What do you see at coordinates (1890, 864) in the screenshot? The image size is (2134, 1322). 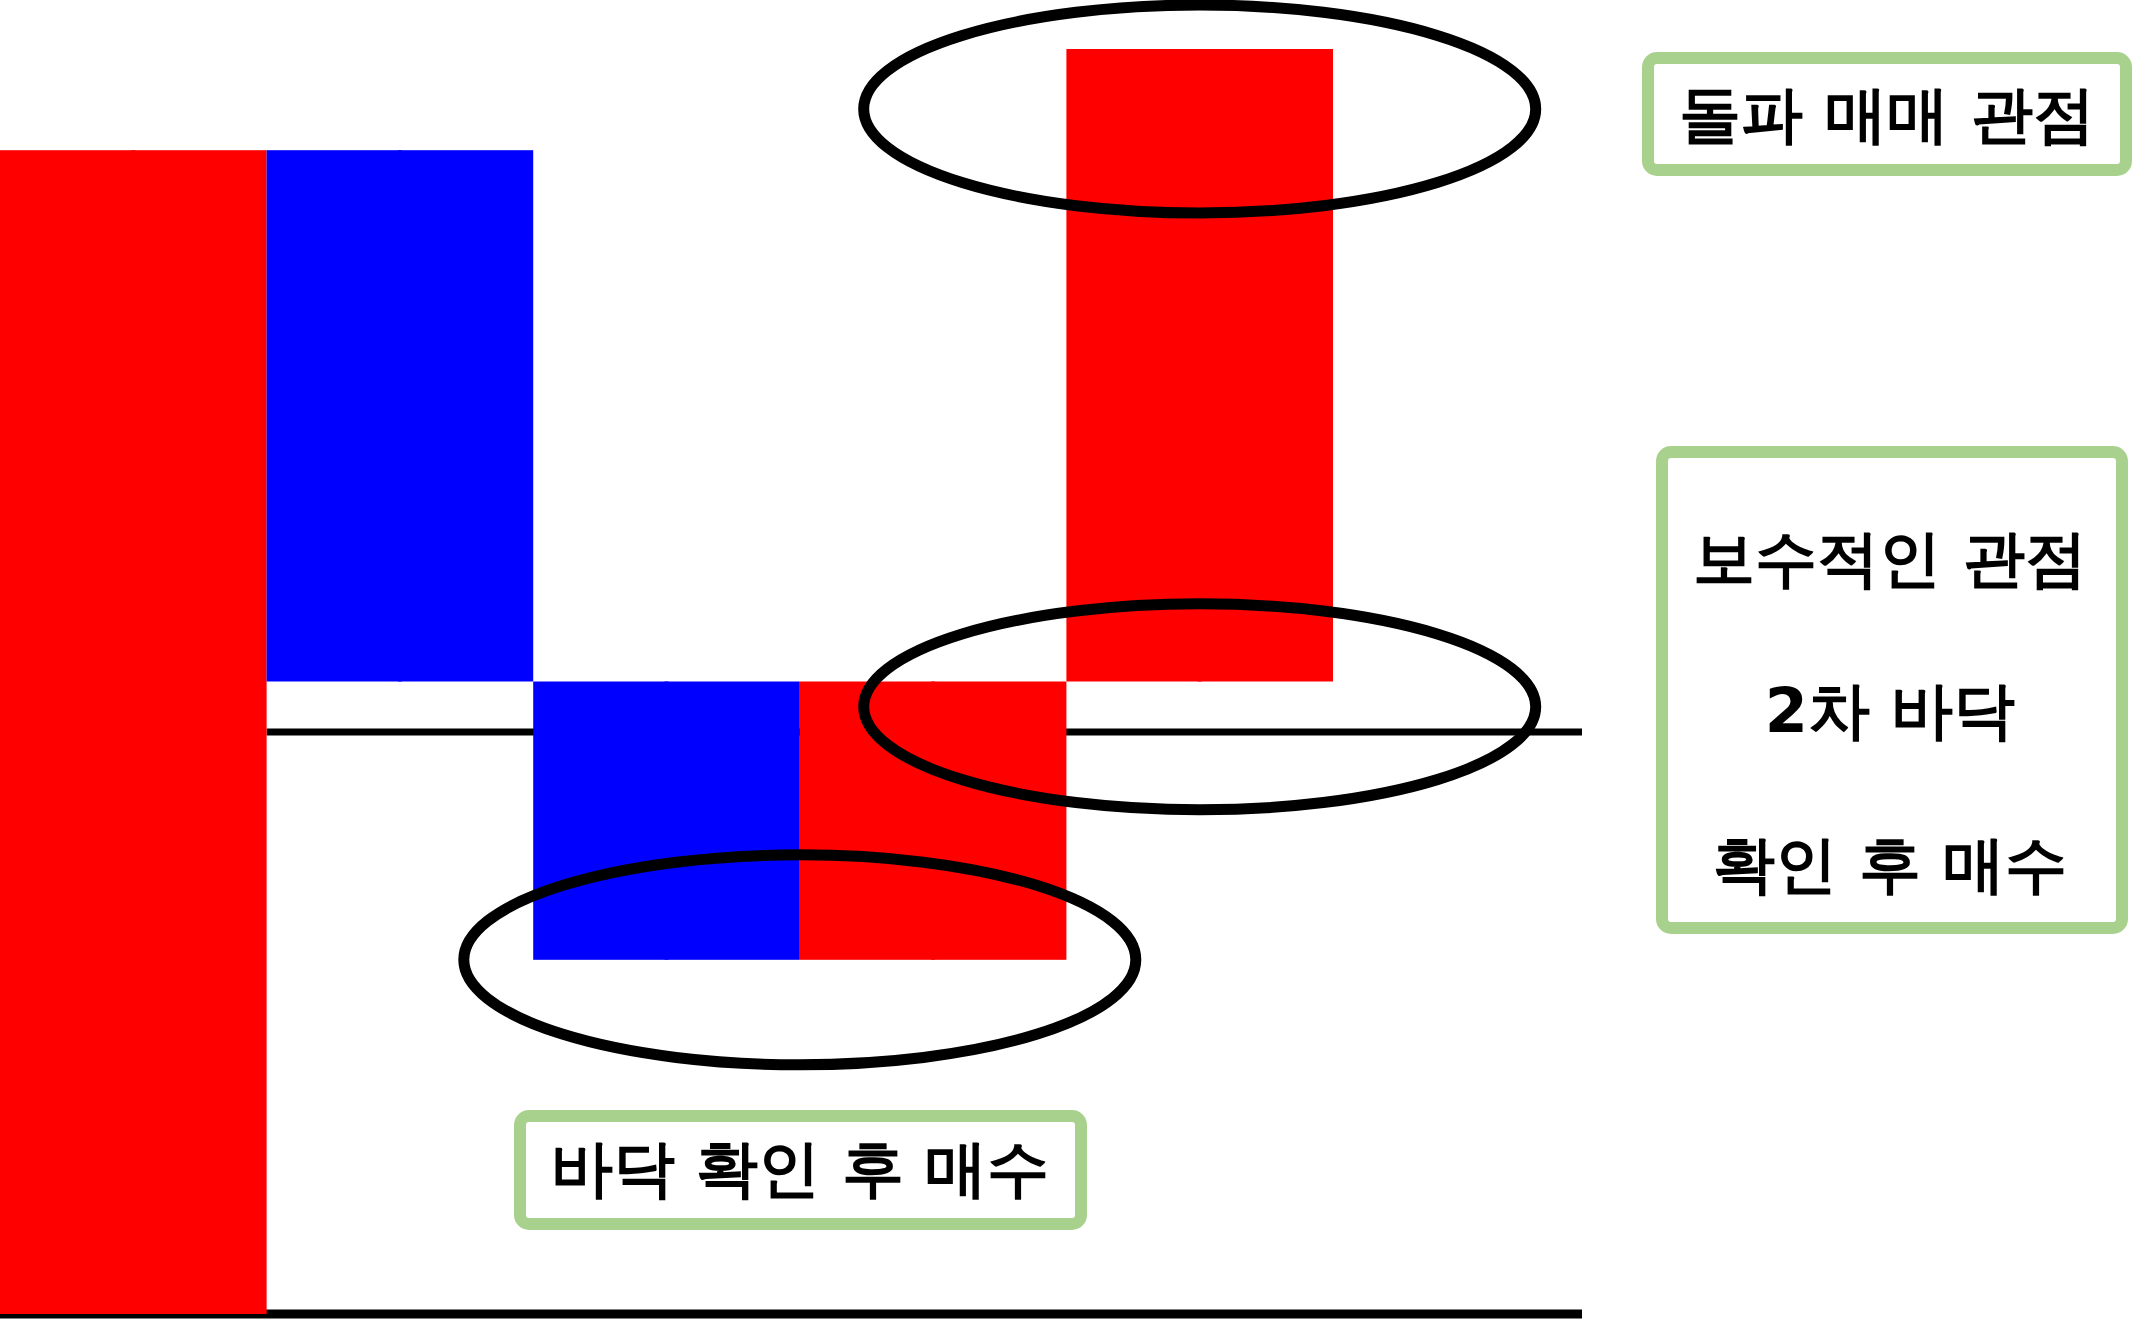 I see `text: 확인 후 매수` at bounding box center [1890, 864].